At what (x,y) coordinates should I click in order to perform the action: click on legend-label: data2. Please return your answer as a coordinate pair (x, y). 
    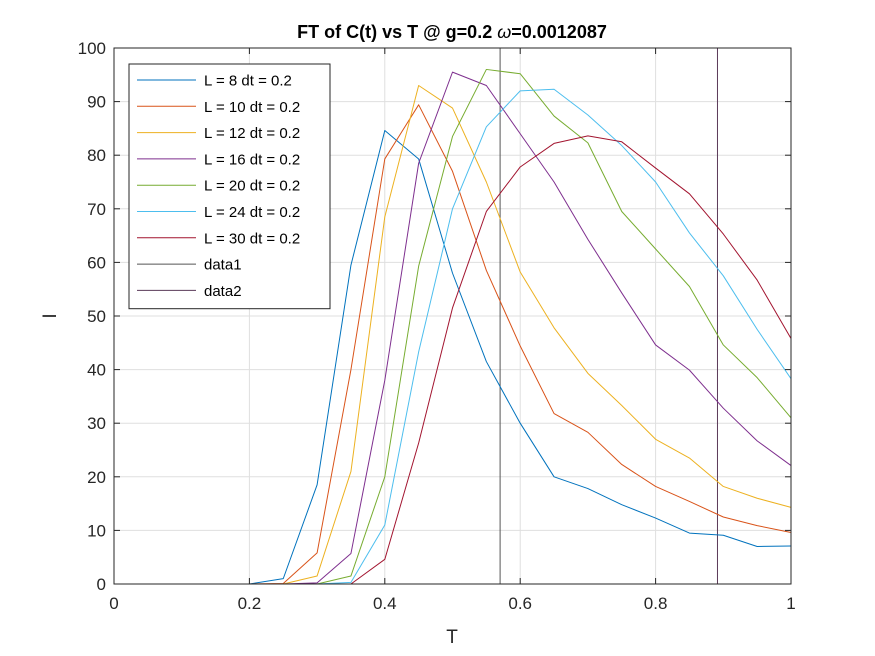
    Looking at the image, I should click on (223, 291).